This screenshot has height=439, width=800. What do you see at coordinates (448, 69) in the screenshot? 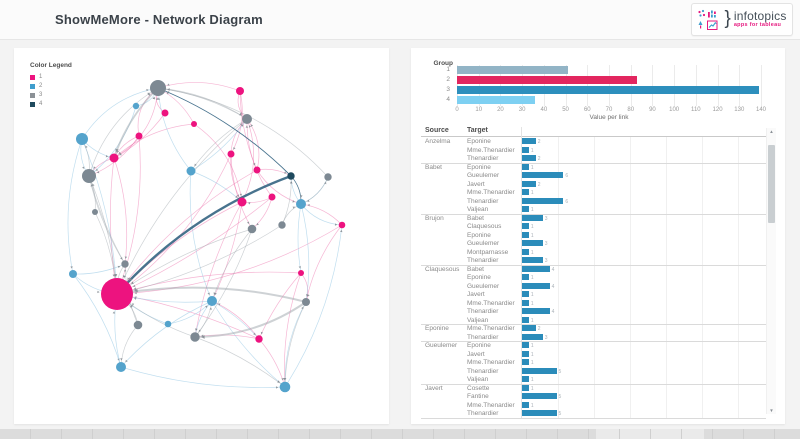
I see `group-row-label: 1` at bounding box center [448, 69].